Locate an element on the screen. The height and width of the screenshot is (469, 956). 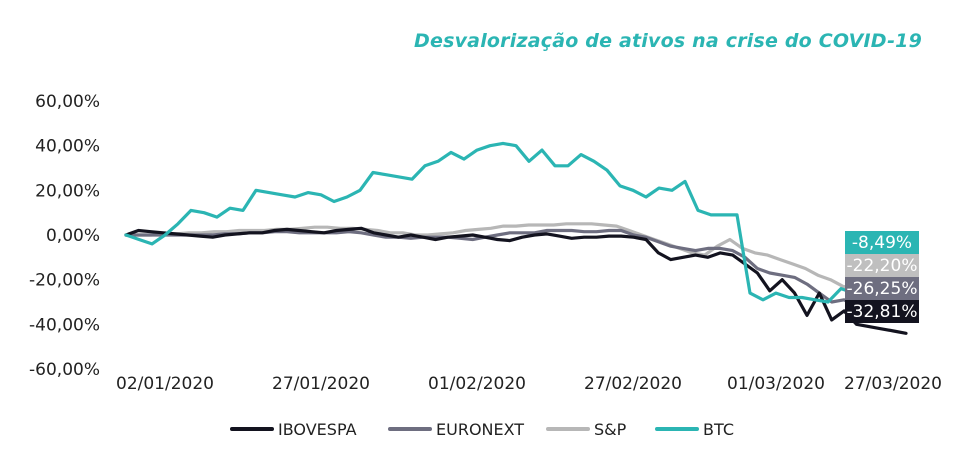
legend: IBOVESPA EURONEXT S&P BTC is located at coordinates (482, 429).